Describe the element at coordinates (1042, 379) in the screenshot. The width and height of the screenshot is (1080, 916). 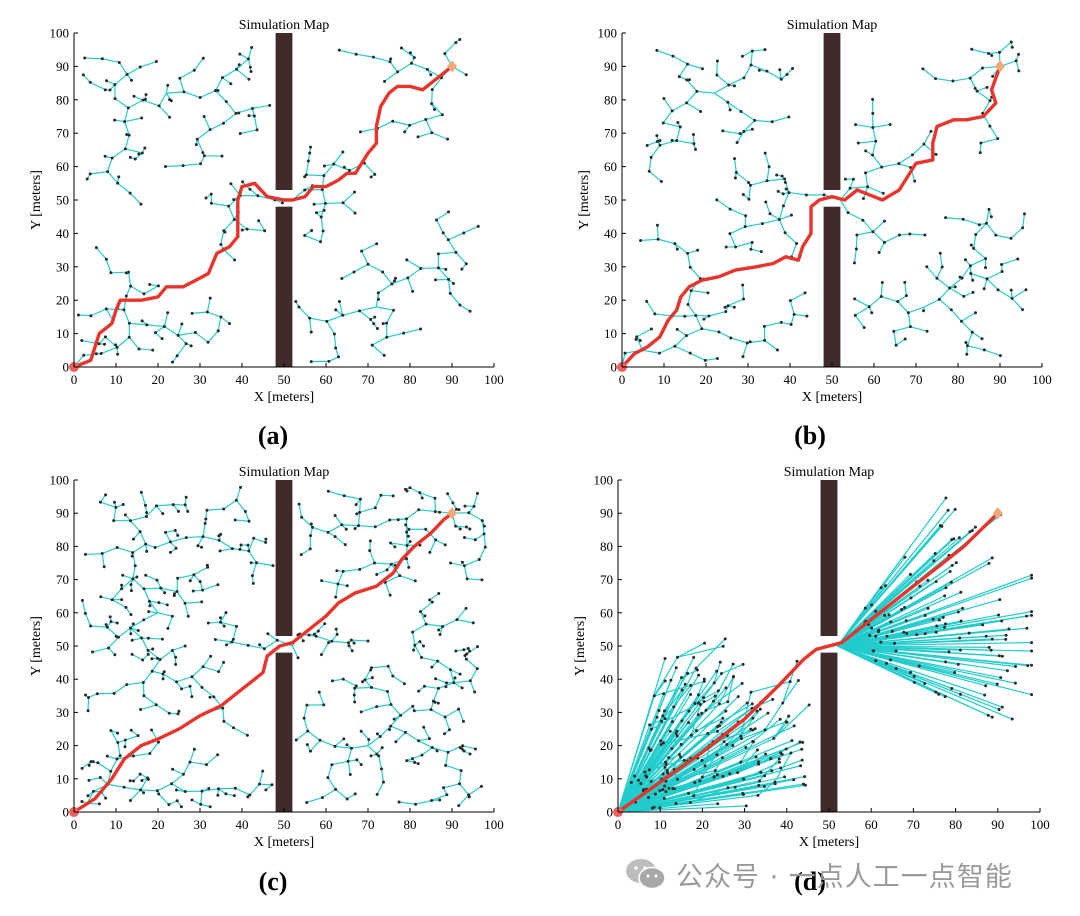
I see `x-tick-label: 100` at that location.